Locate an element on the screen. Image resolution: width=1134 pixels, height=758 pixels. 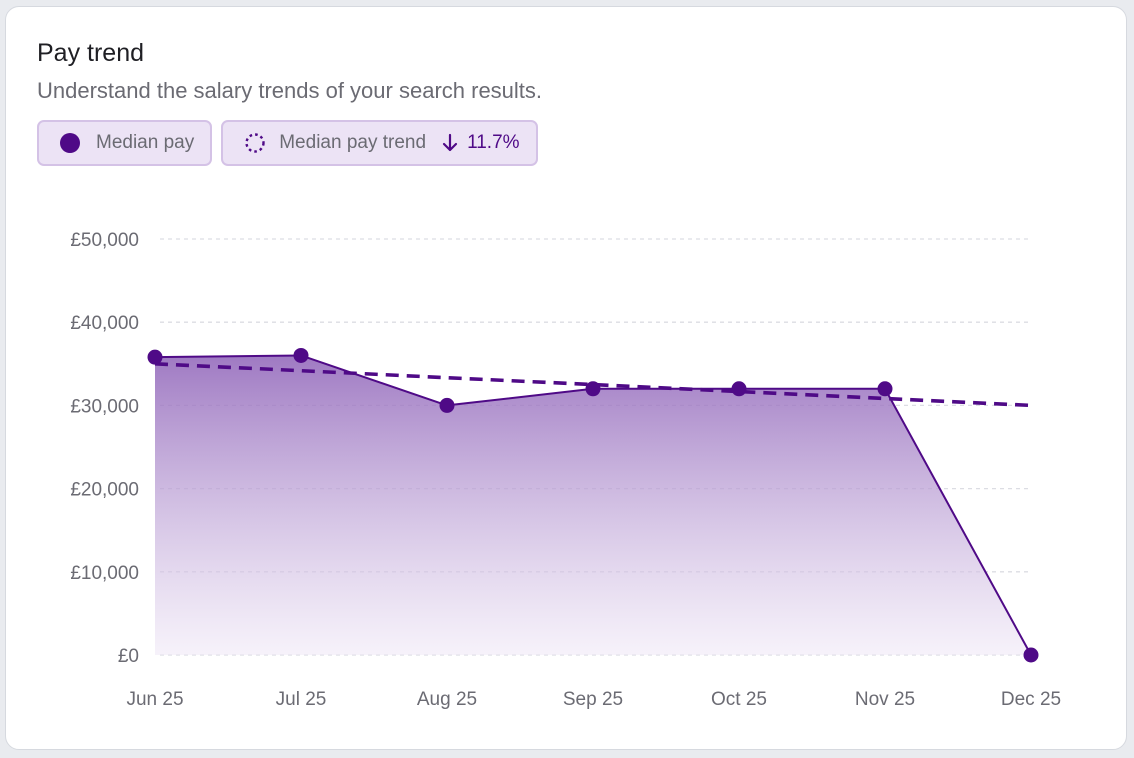
card-title: Pay trend is located at coordinates (91, 53).